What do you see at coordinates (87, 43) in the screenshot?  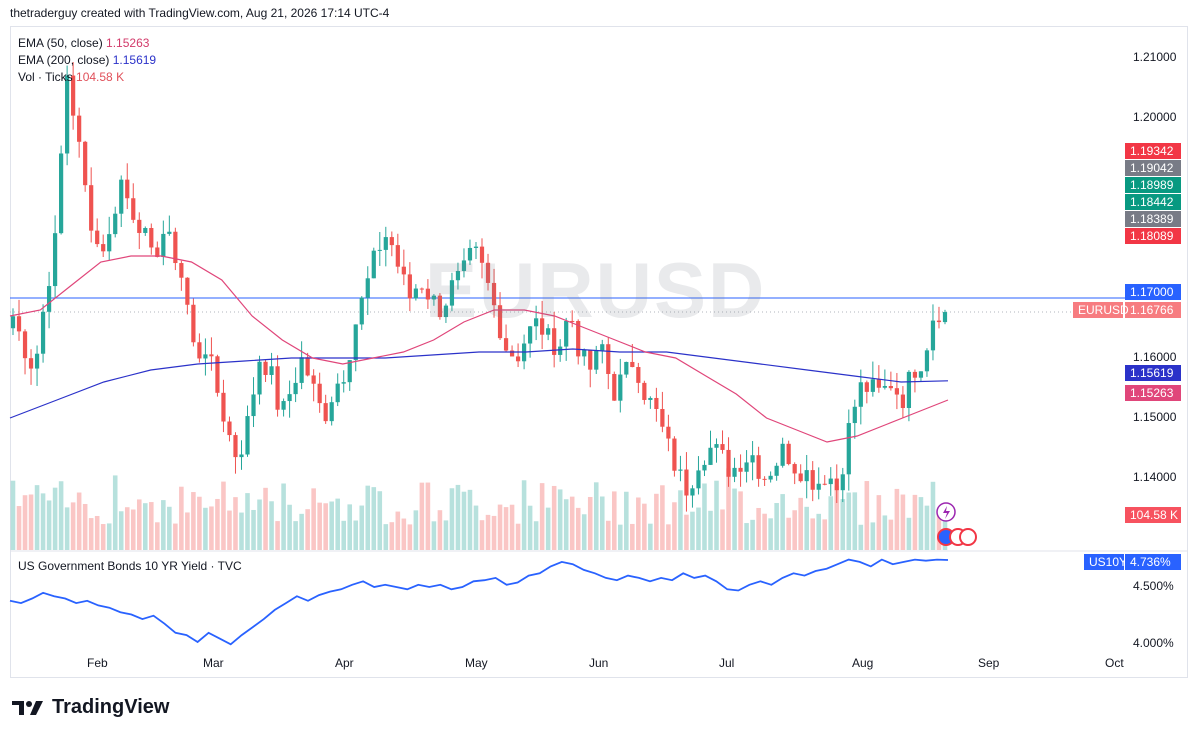 I see `legend-ema50: EMA (50, close) 1.15263` at bounding box center [87, 43].